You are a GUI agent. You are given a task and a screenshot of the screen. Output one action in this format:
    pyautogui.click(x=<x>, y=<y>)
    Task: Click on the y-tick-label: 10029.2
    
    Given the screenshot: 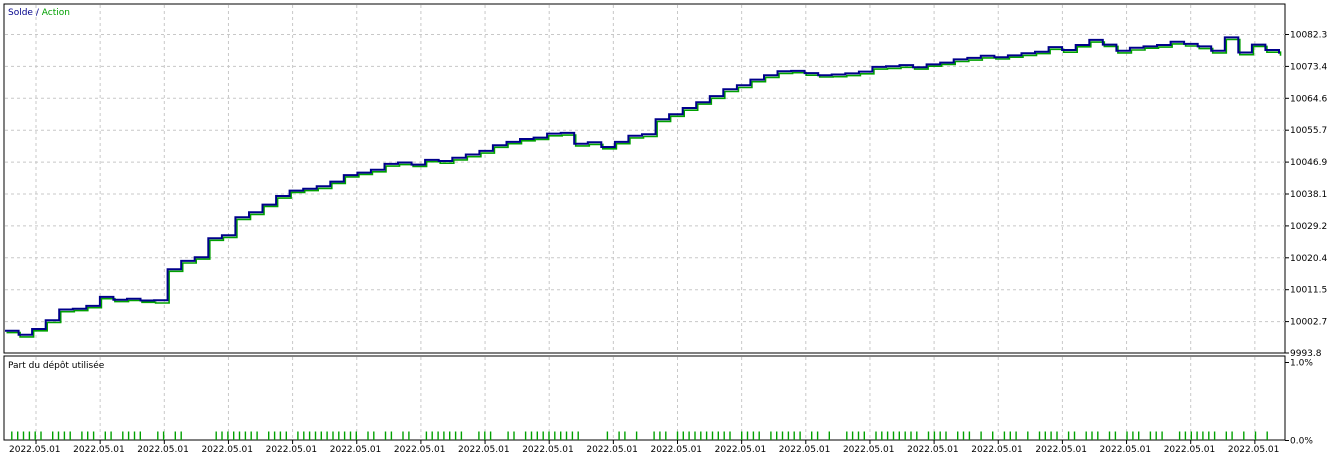 What is the action you would take?
    pyautogui.click(x=1308, y=227)
    